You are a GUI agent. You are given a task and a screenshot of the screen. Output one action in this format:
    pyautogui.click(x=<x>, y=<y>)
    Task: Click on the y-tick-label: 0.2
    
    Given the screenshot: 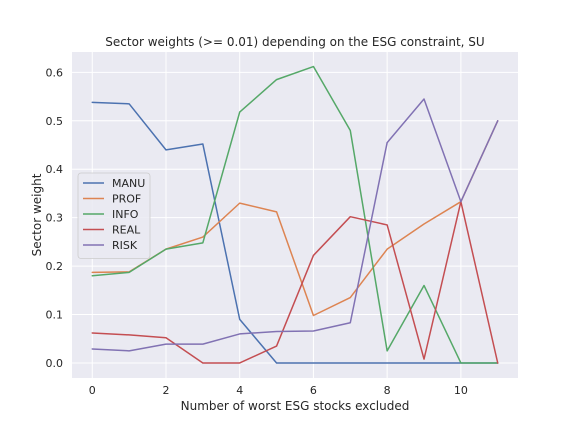 What is the action you would take?
    pyautogui.click(x=55, y=266)
    